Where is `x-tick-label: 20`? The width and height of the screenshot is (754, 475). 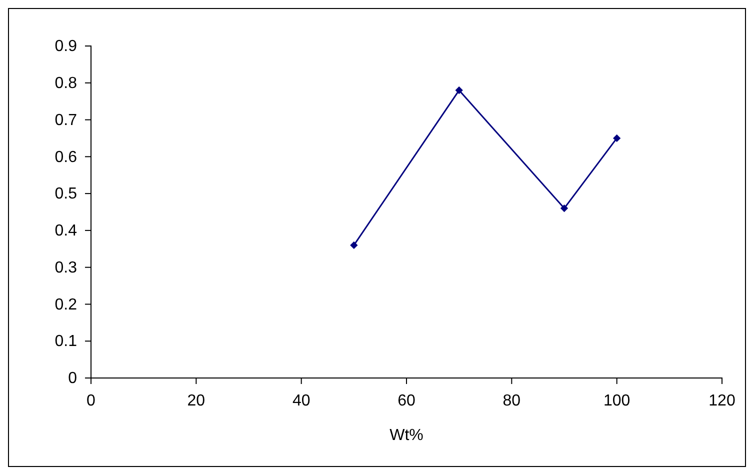
x-tick-label: 20 is located at coordinates (196, 401).